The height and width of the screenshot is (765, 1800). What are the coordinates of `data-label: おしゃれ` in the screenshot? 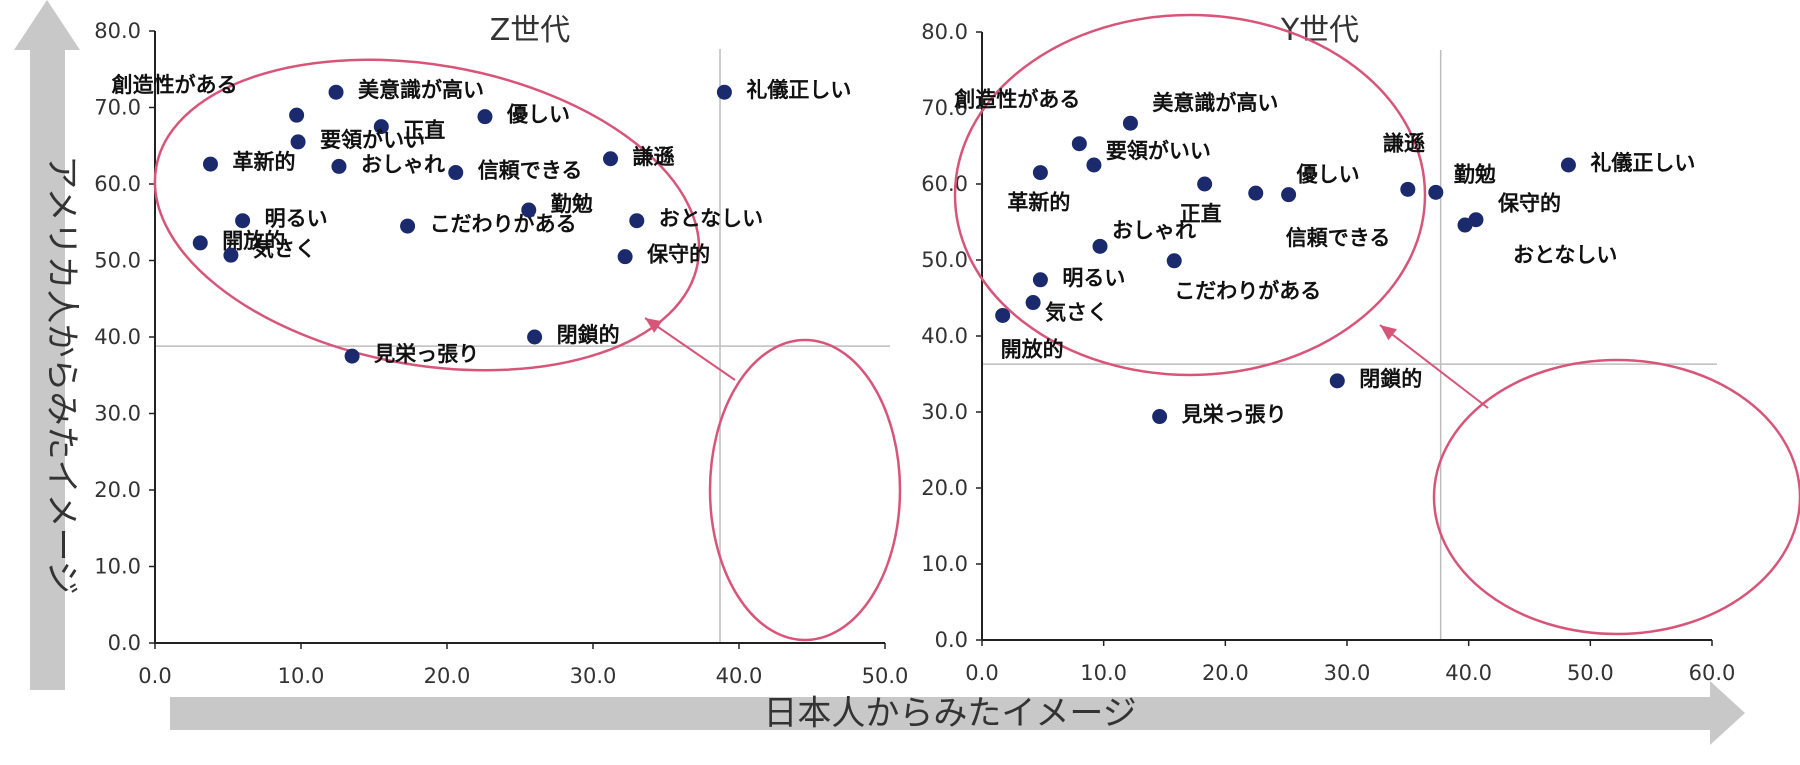 It's located at (1154, 230).